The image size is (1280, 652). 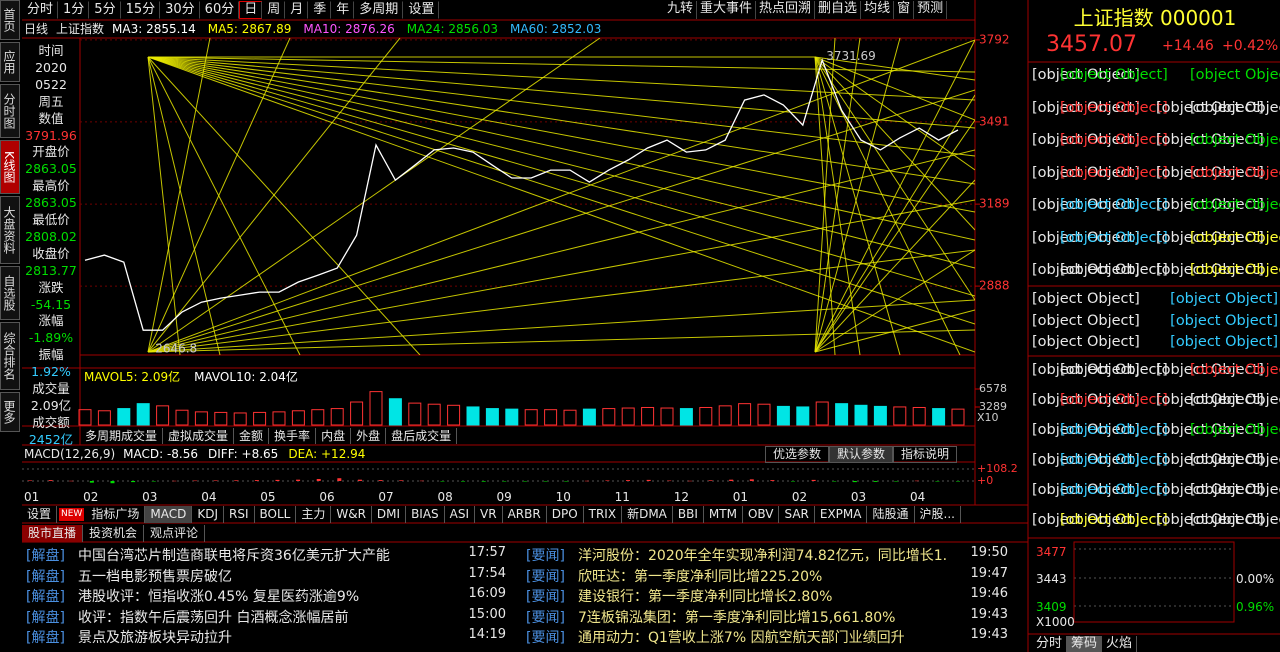 I want to click on volume-tab: 内盘, so click(x=334, y=436).